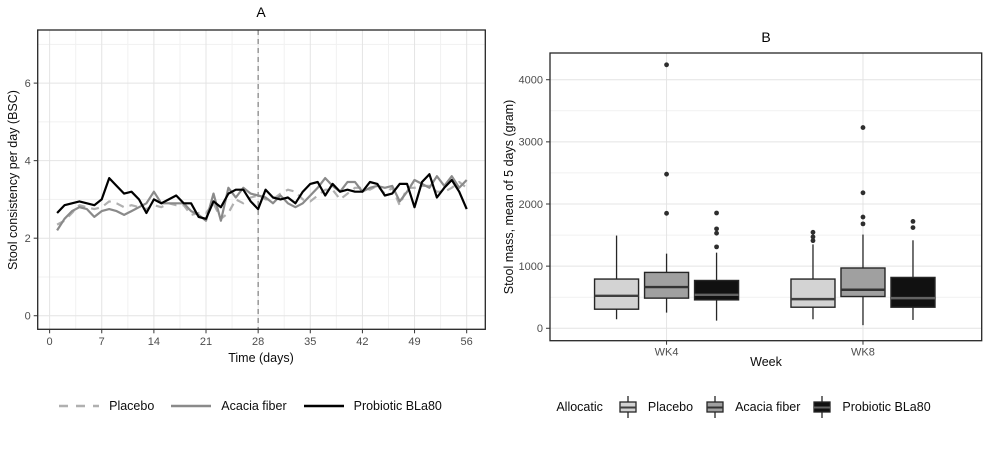 This screenshot has width=987, height=451. Describe the element at coordinates (28, 84) in the screenshot. I see `tick-label: 6` at that location.